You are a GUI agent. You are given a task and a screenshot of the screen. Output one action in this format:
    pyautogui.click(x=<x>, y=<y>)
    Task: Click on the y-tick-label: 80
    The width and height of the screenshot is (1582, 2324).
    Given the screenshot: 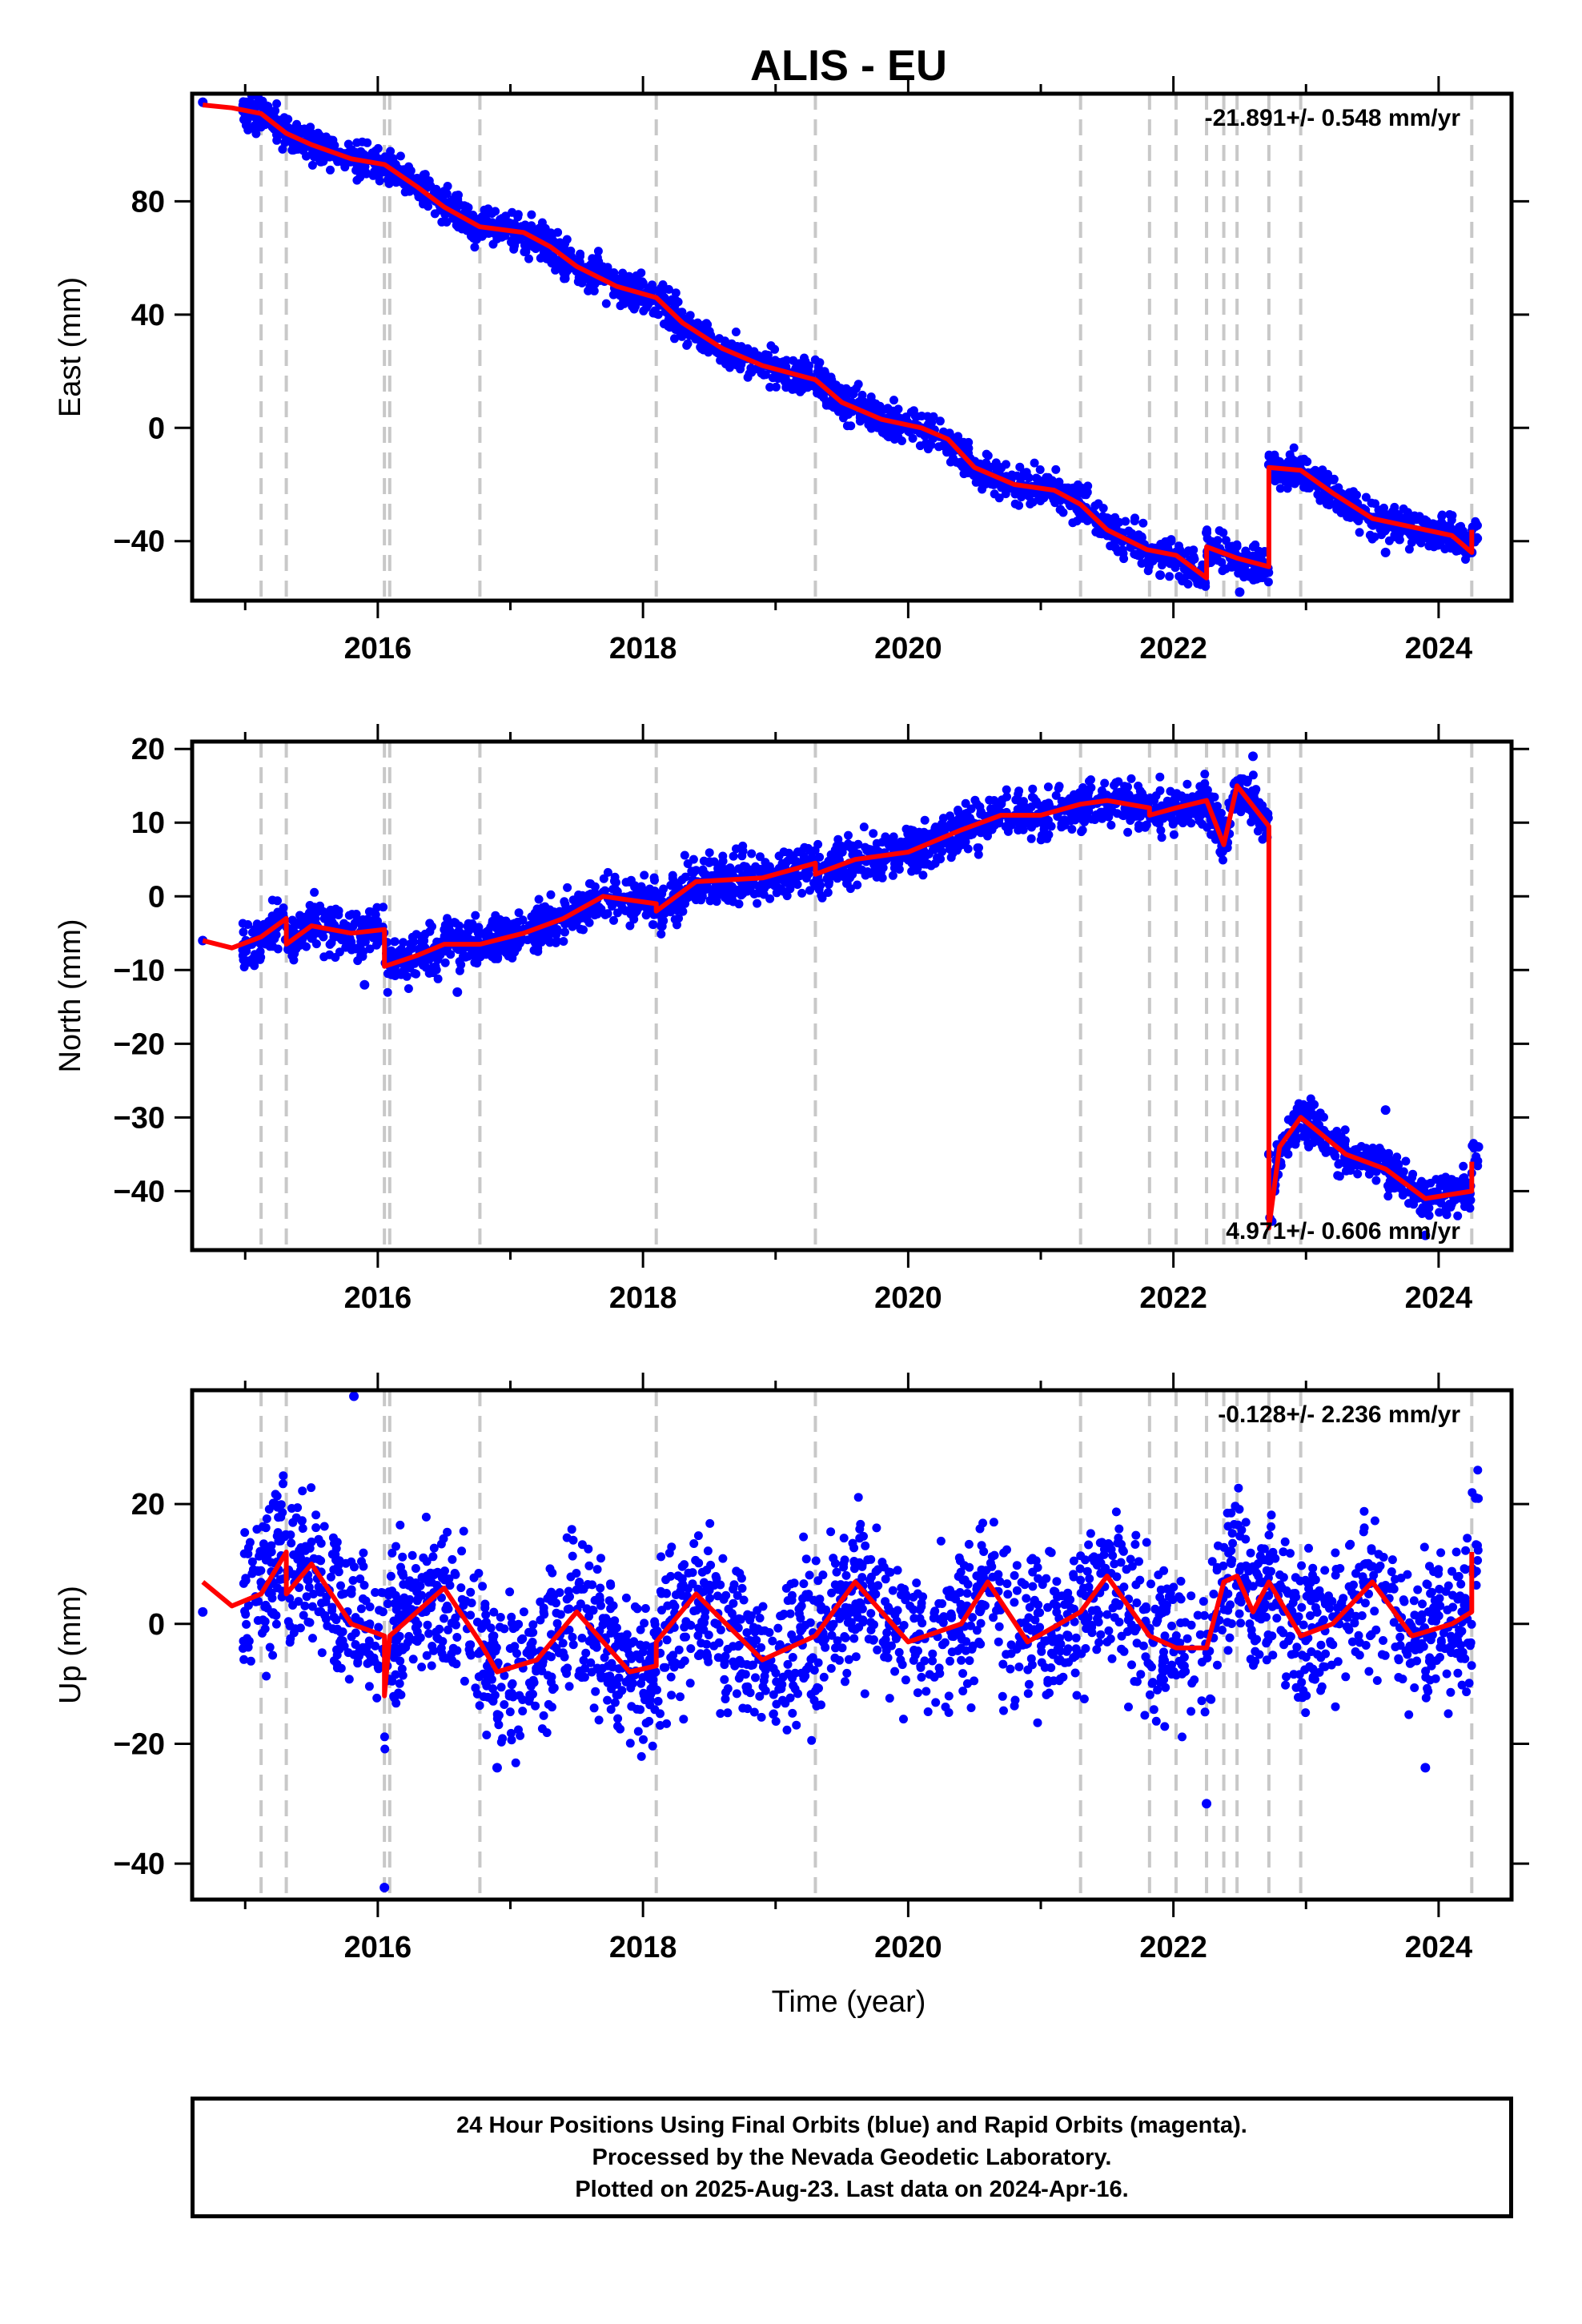 What is the action you would take?
    pyautogui.click(x=148, y=202)
    